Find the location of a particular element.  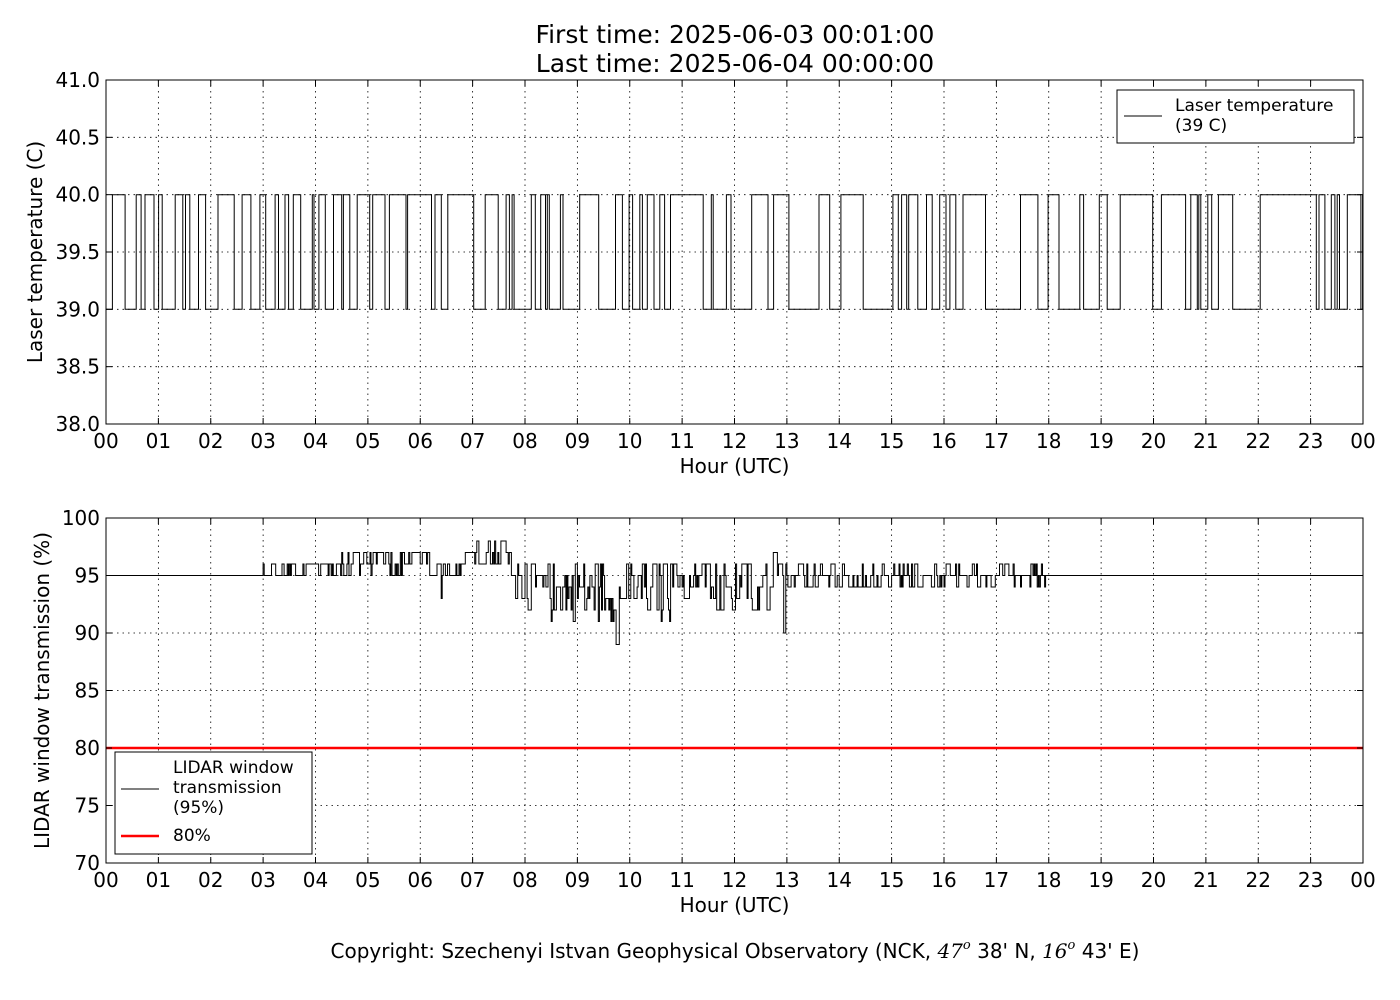

copyright-lat-minutes: 38' N, is located at coordinates (1006, 951).